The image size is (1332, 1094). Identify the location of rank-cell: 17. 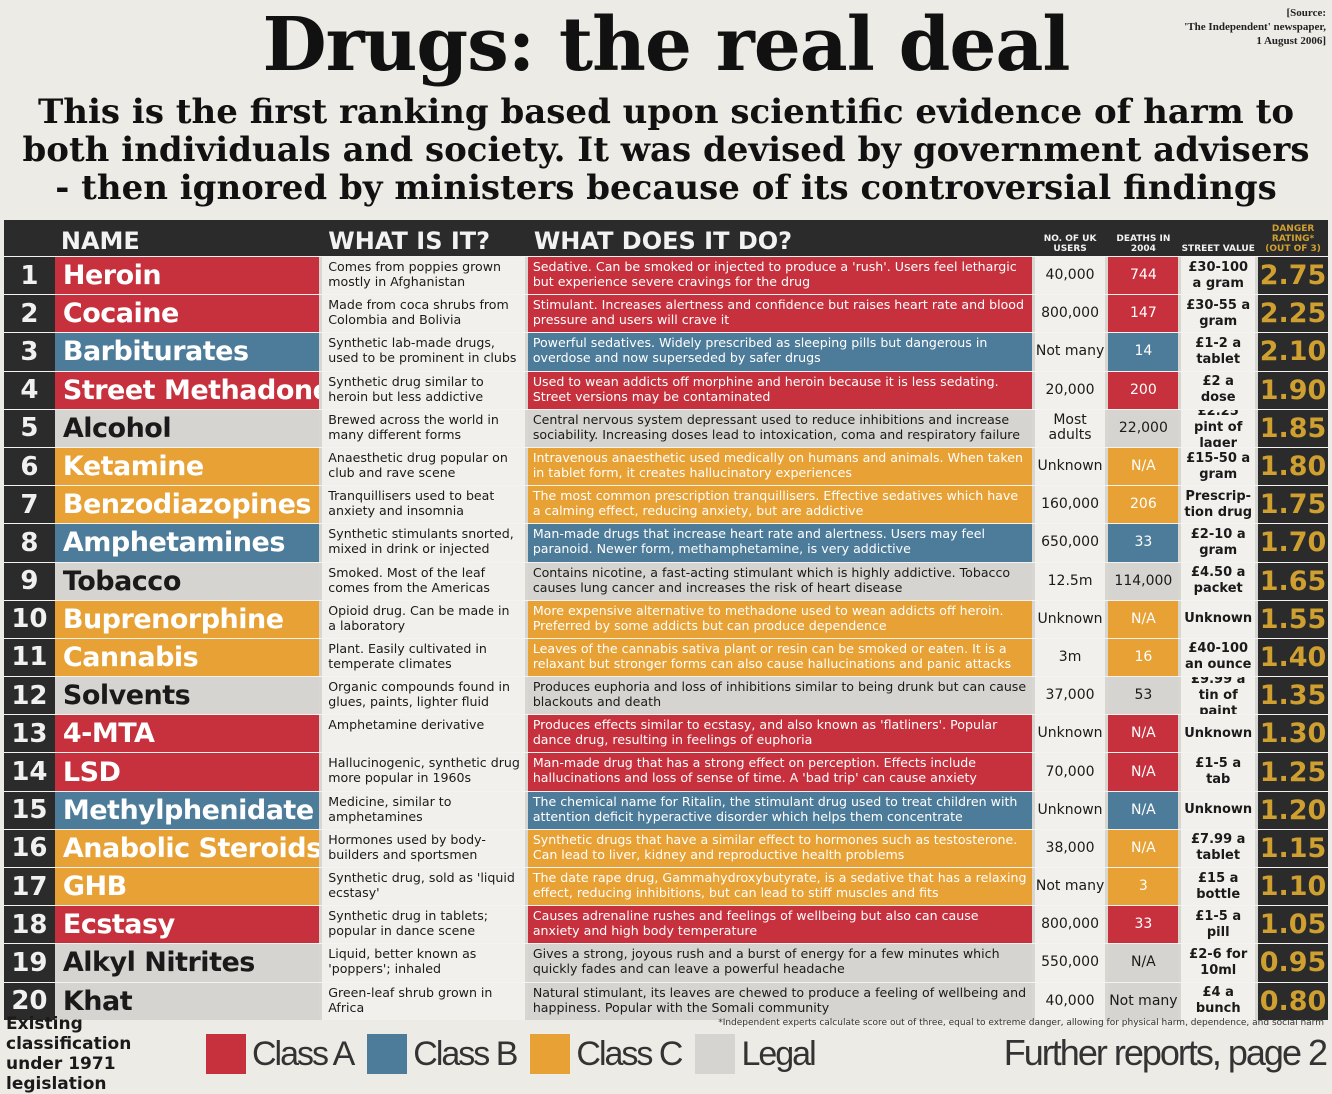
(29, 887).